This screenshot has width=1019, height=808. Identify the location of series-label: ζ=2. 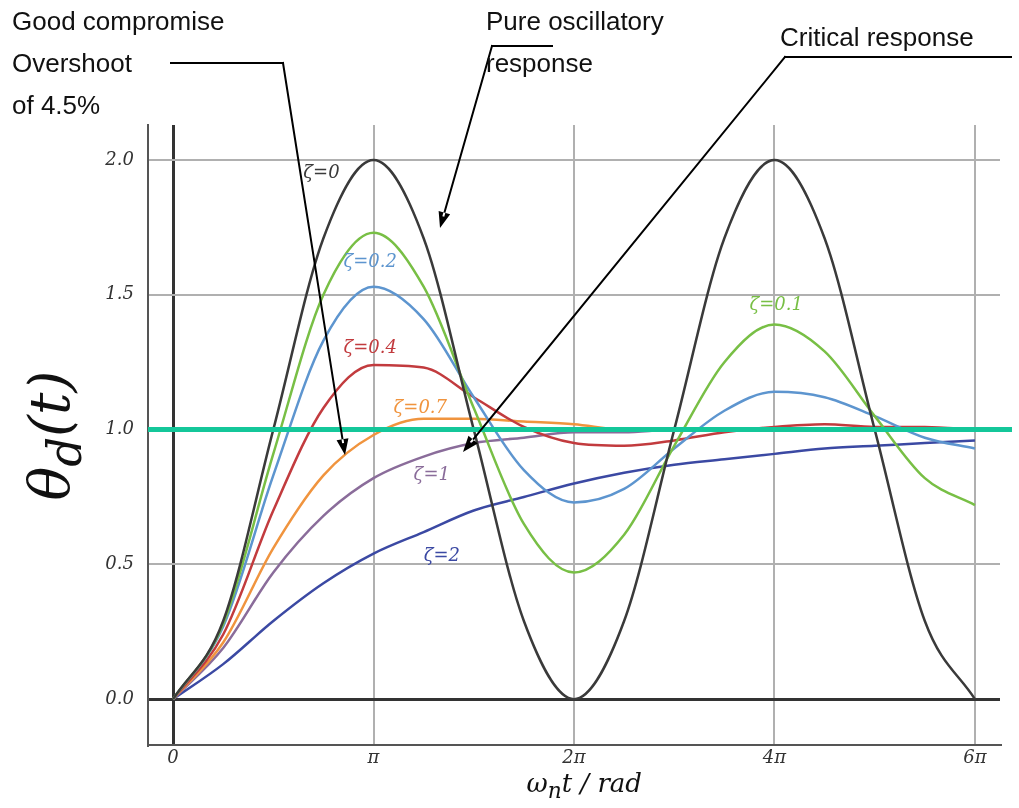
(441, 554).